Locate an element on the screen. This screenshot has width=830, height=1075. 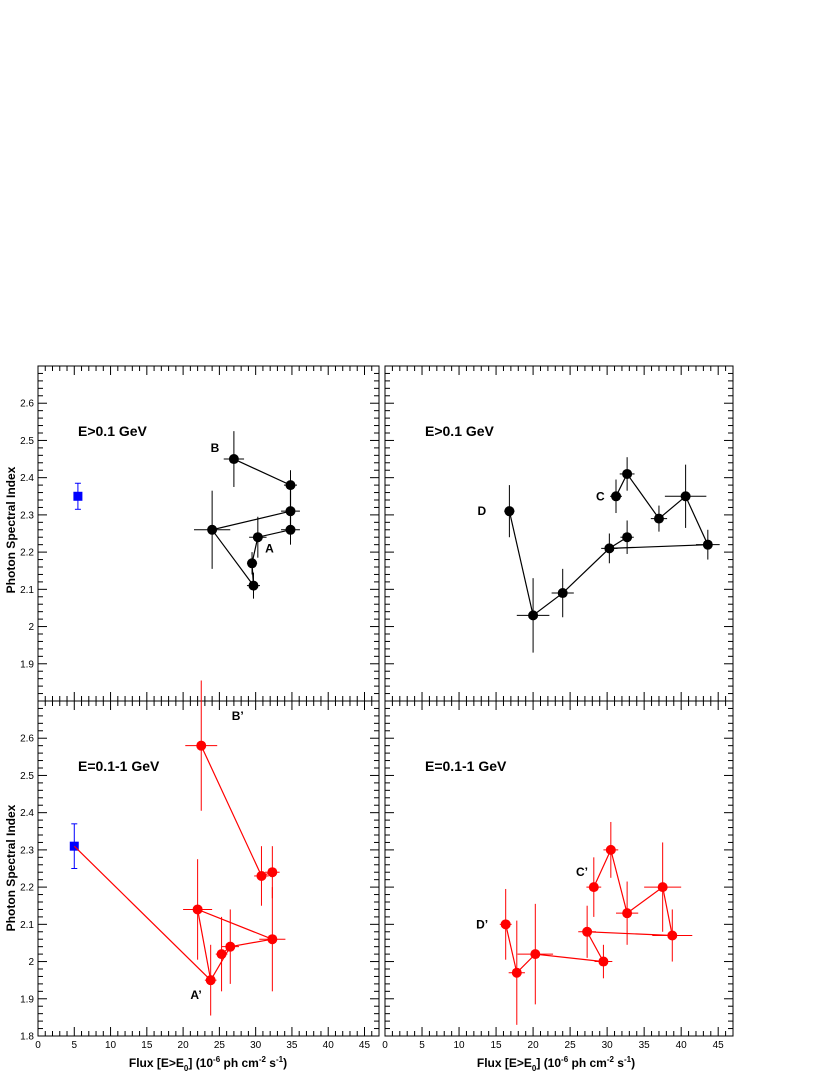
x-axis-label-left: Flux [E>E0] (10-6 ph cm-2 s-1) is located at coordinates (208, 1064).